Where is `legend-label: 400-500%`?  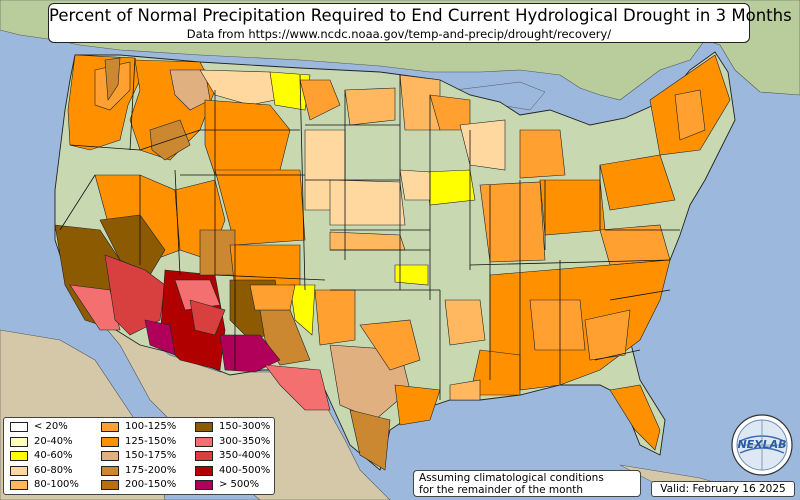
legend-label: 400-500% is located at coordinates (245, 470).